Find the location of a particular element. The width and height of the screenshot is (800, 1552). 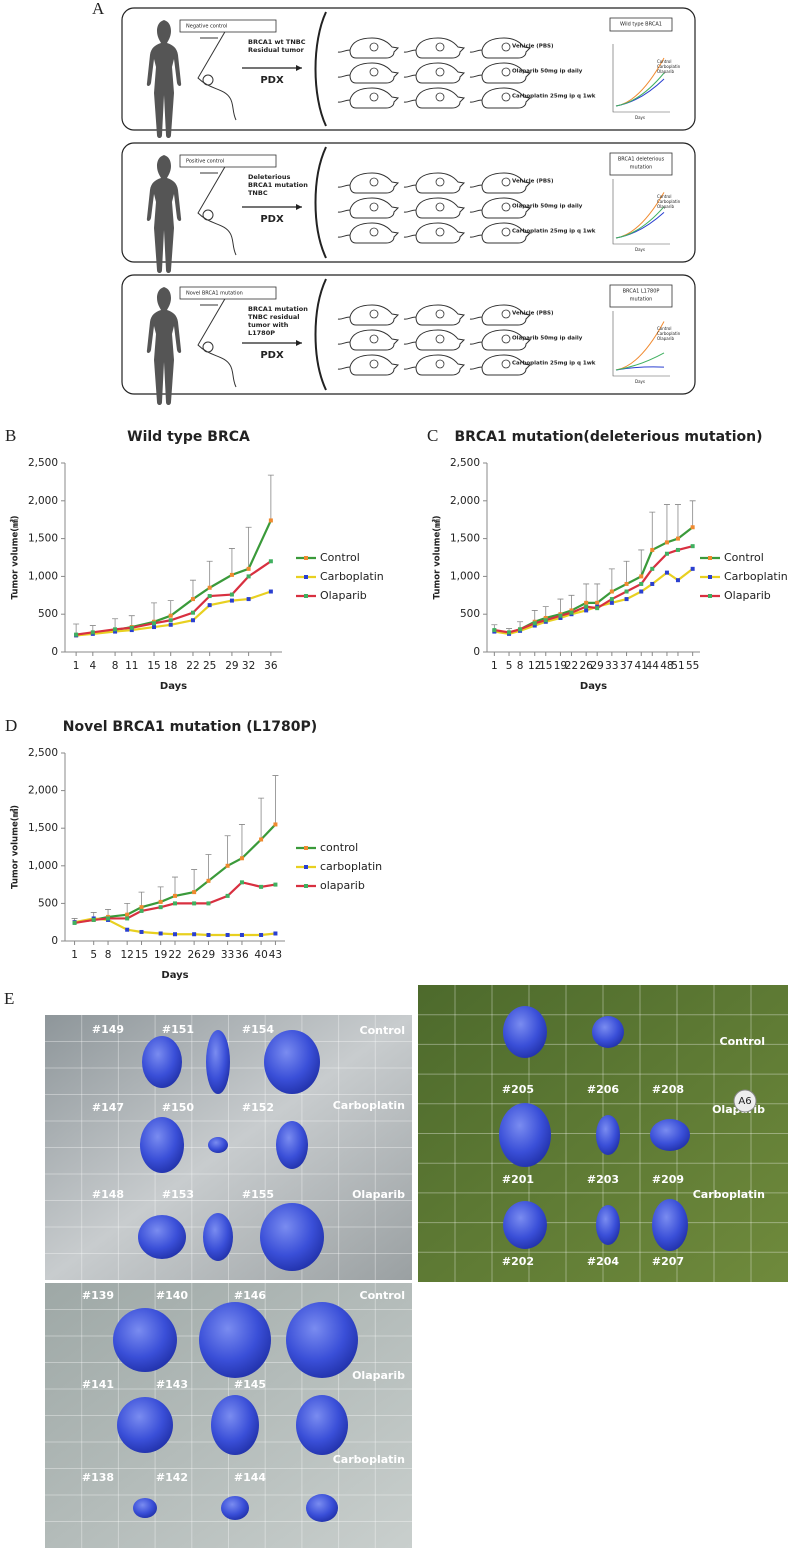

tumor-label: Deleterious is located at coordinates (269, 177).